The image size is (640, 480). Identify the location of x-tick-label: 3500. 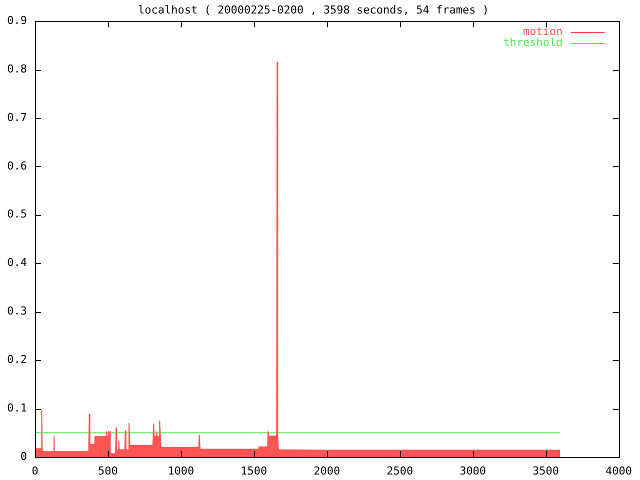
(546, 471).